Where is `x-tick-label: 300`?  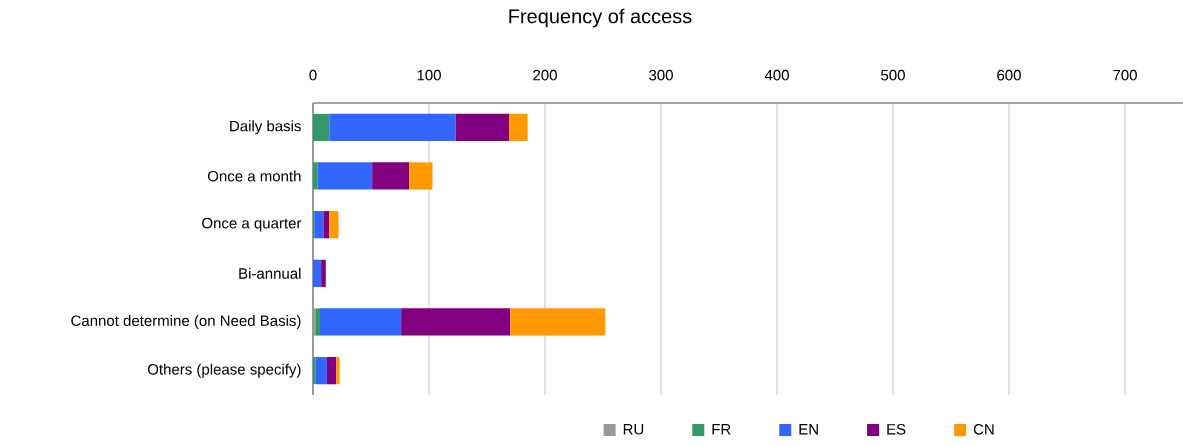 x-tick-label: 300 is located at coordinates (661, 75).